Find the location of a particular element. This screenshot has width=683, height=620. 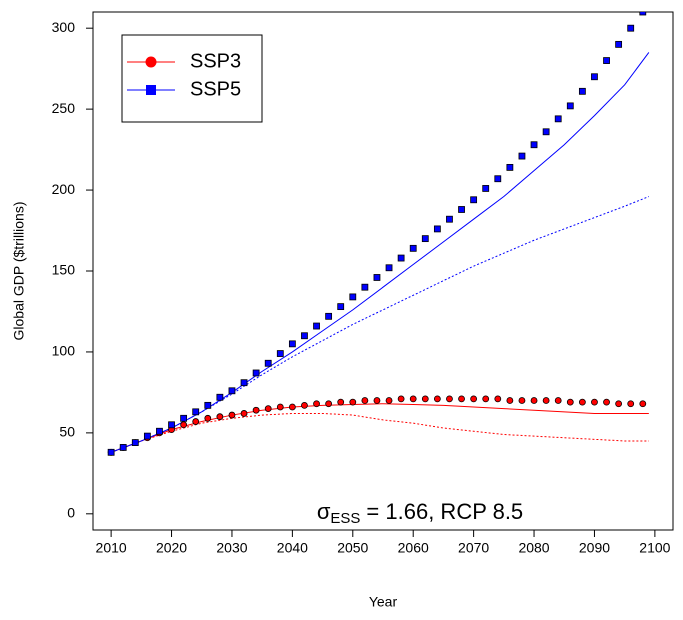

y-tick-label: 100 is located at coordinates (64, 351).